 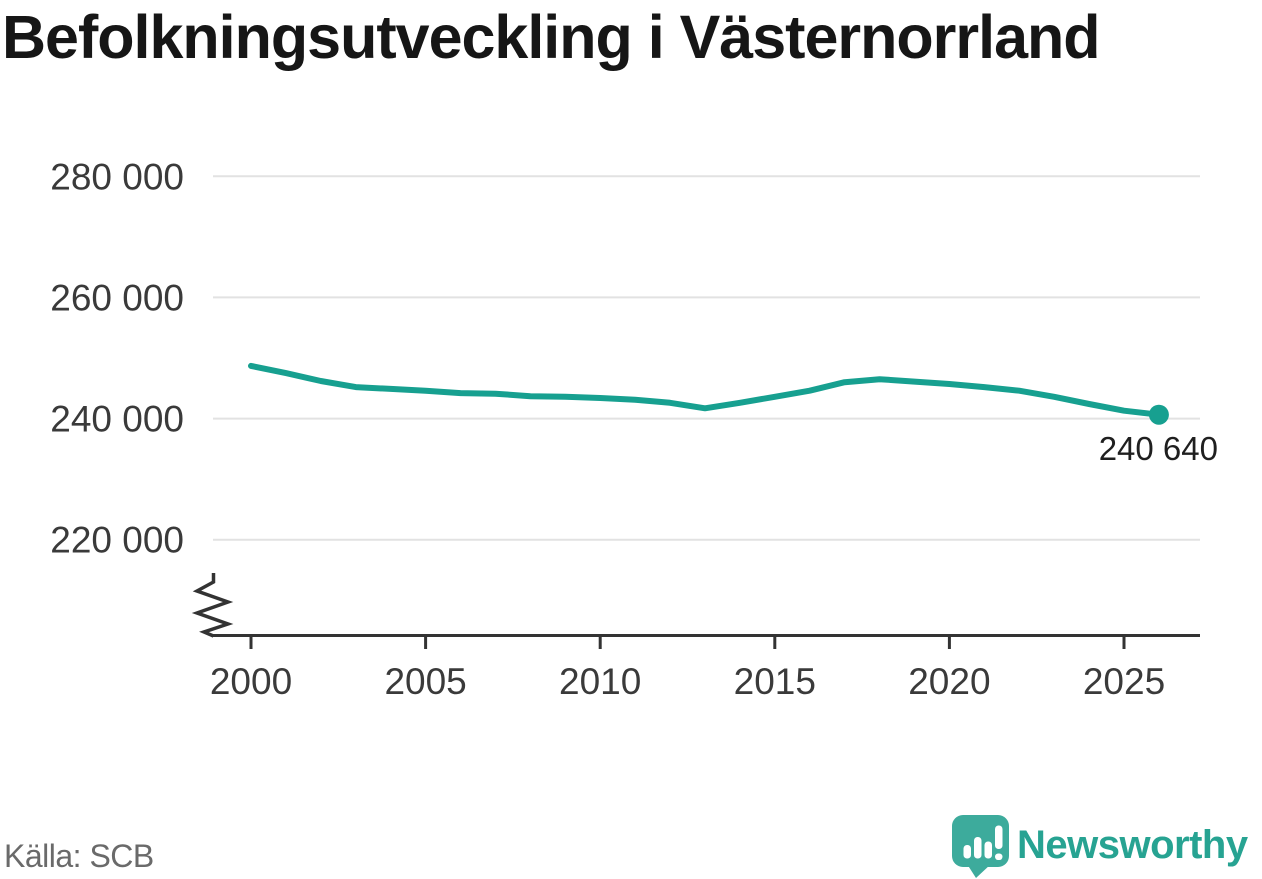 What do you see at coordinates (117, 540) in the screenshot?
I see `y-tick-label: 220 000` at bounding box center [117, 540].